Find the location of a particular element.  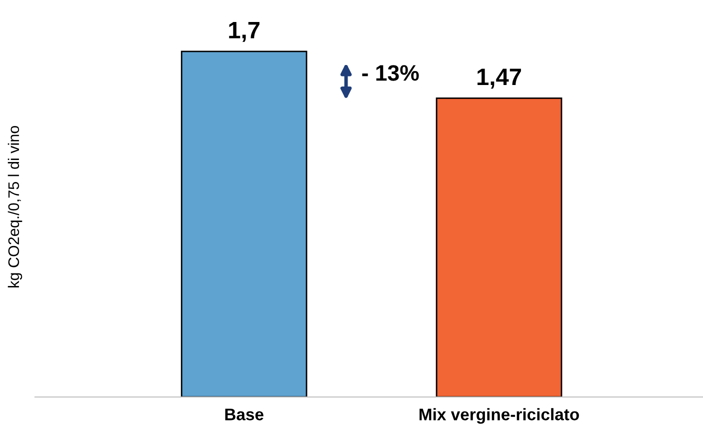

data-label: 1,47 is located at coordinates (499, 78).